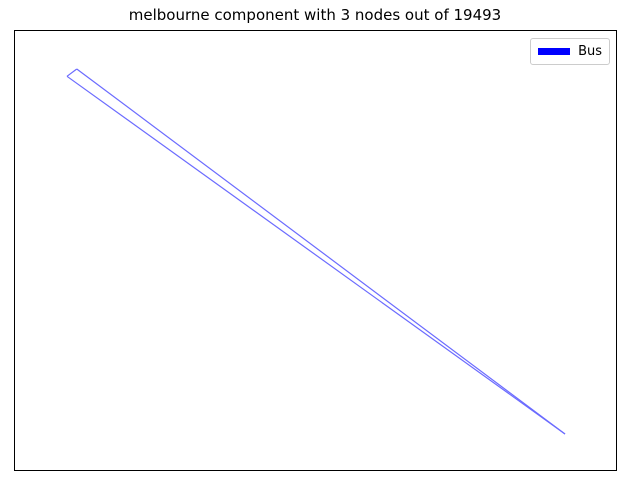 The width and height of the screenshot is (630, 486). What do you see at coordinates (590, 51) in the screenshot?
I see `legend-label-bus: Bus` at bounding box center [590, 51].